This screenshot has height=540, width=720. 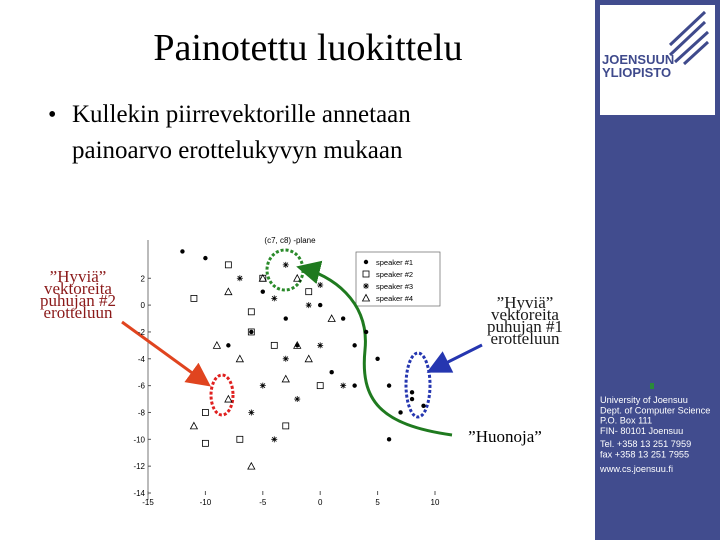 What do you see at coordinates (143, 278) in the screenshot?
I see `y-tick-label: 2` at bounding box center [143, 278].